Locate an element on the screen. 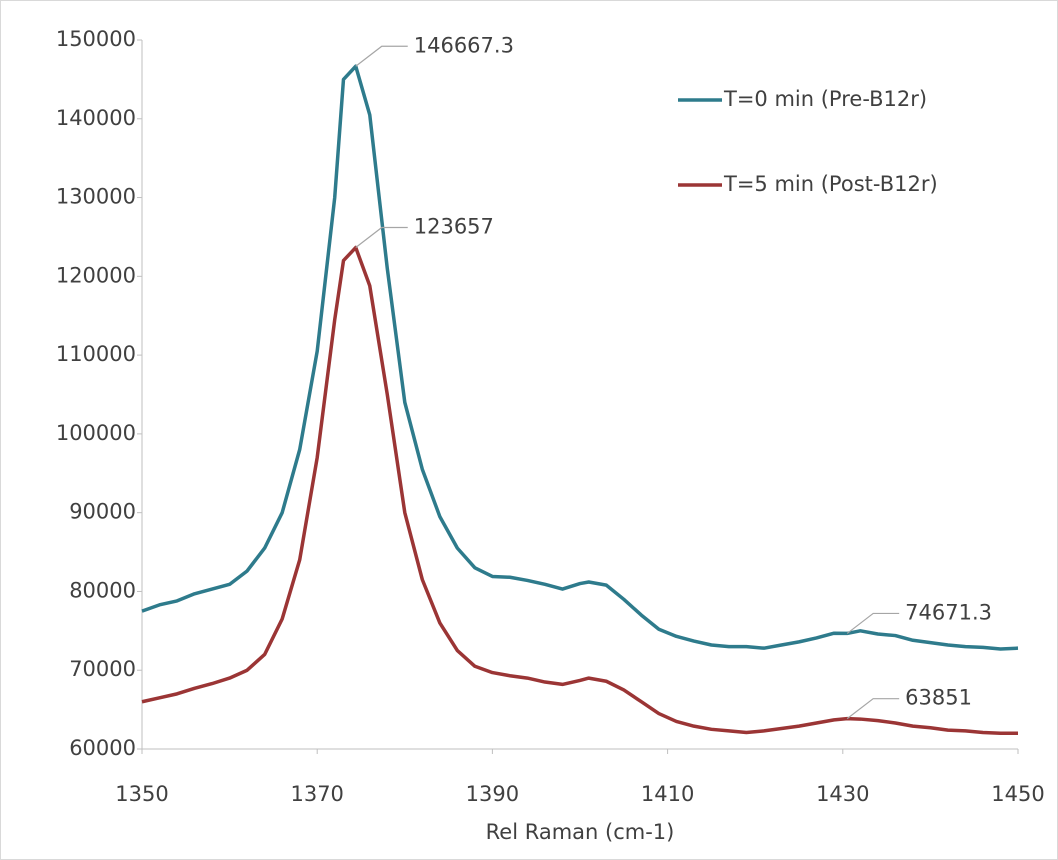 The image size is (1058, 860). x-tick-label: 1370 is located at coordinates (316, 794).